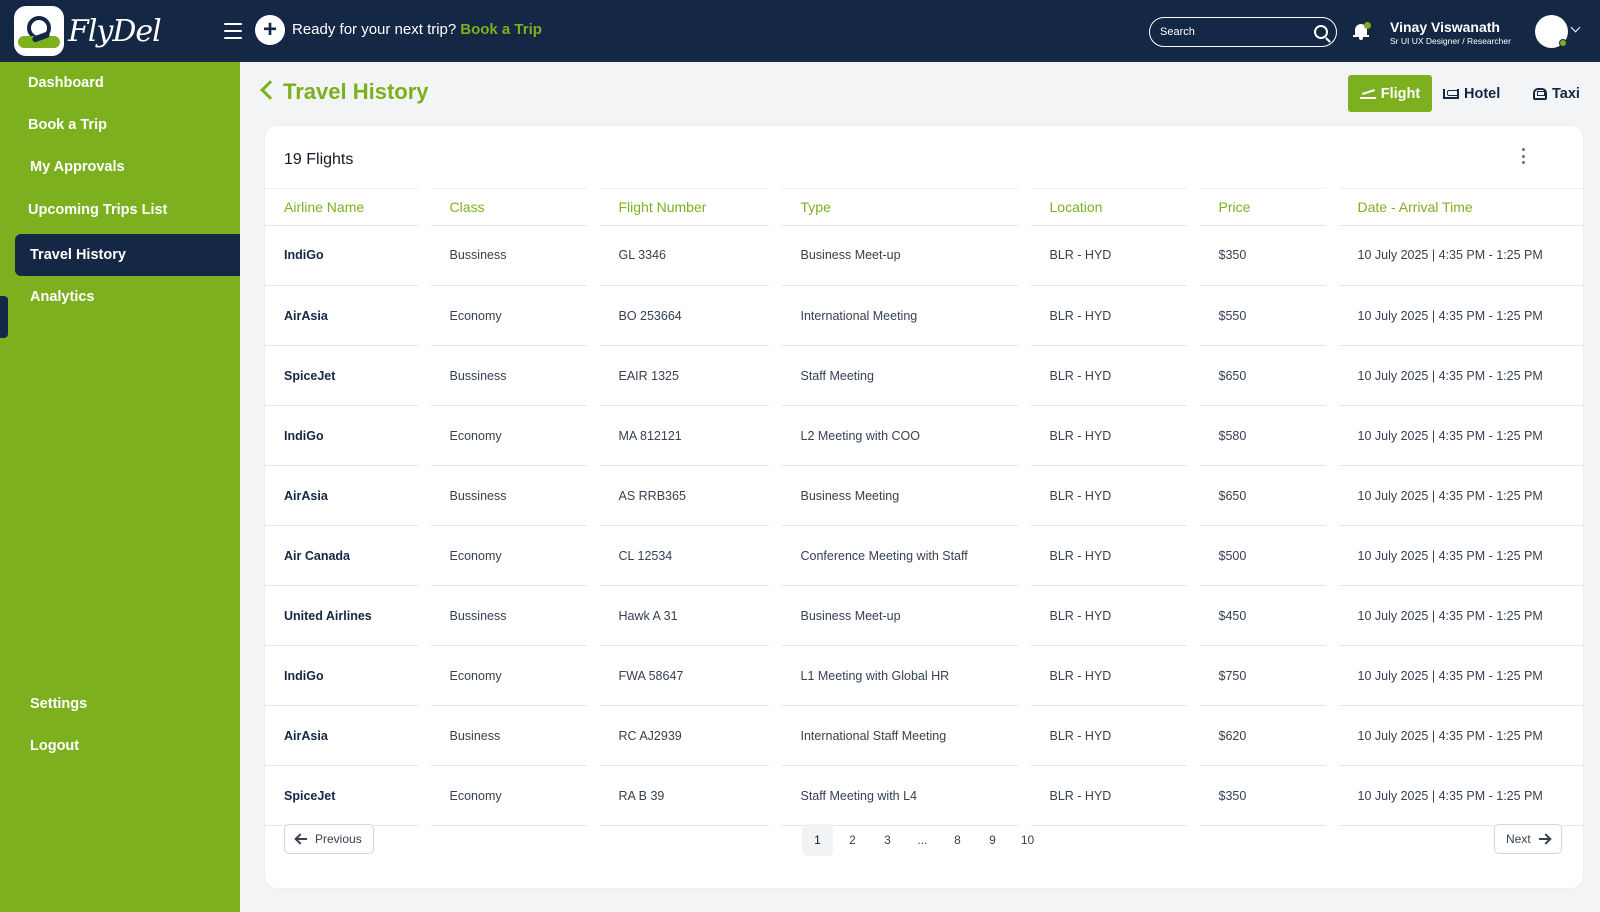  Describe the element at coordinates (1027, 840) in the screenshot. I see `page-number: 10` at that location.